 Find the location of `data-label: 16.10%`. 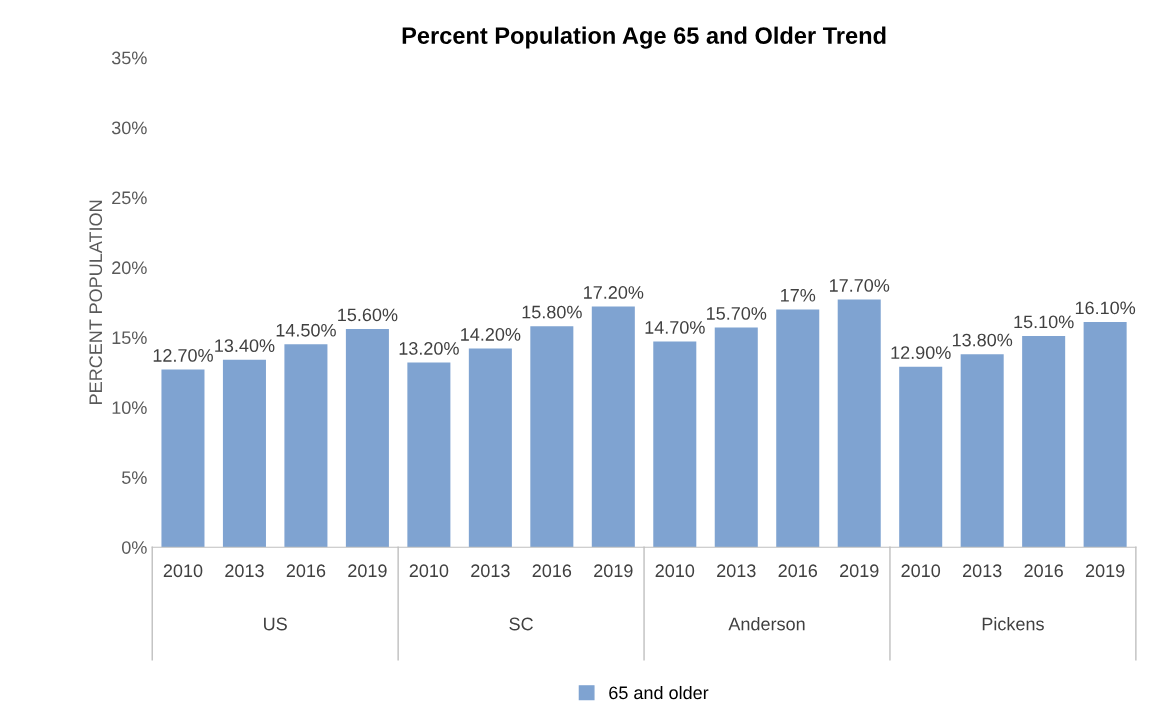

data-label: 16.10% is located at coordinates (1105, 308).